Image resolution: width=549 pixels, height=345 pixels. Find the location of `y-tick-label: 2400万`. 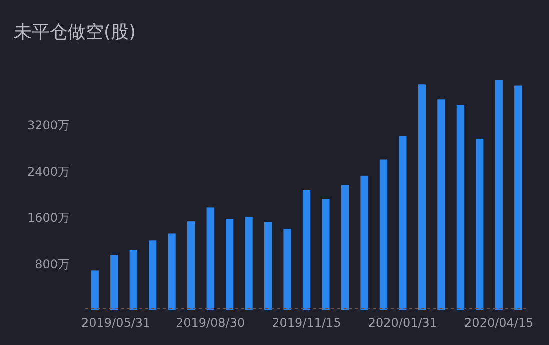

y-tick-label: 2400万 is located at coordinates (48, 171).